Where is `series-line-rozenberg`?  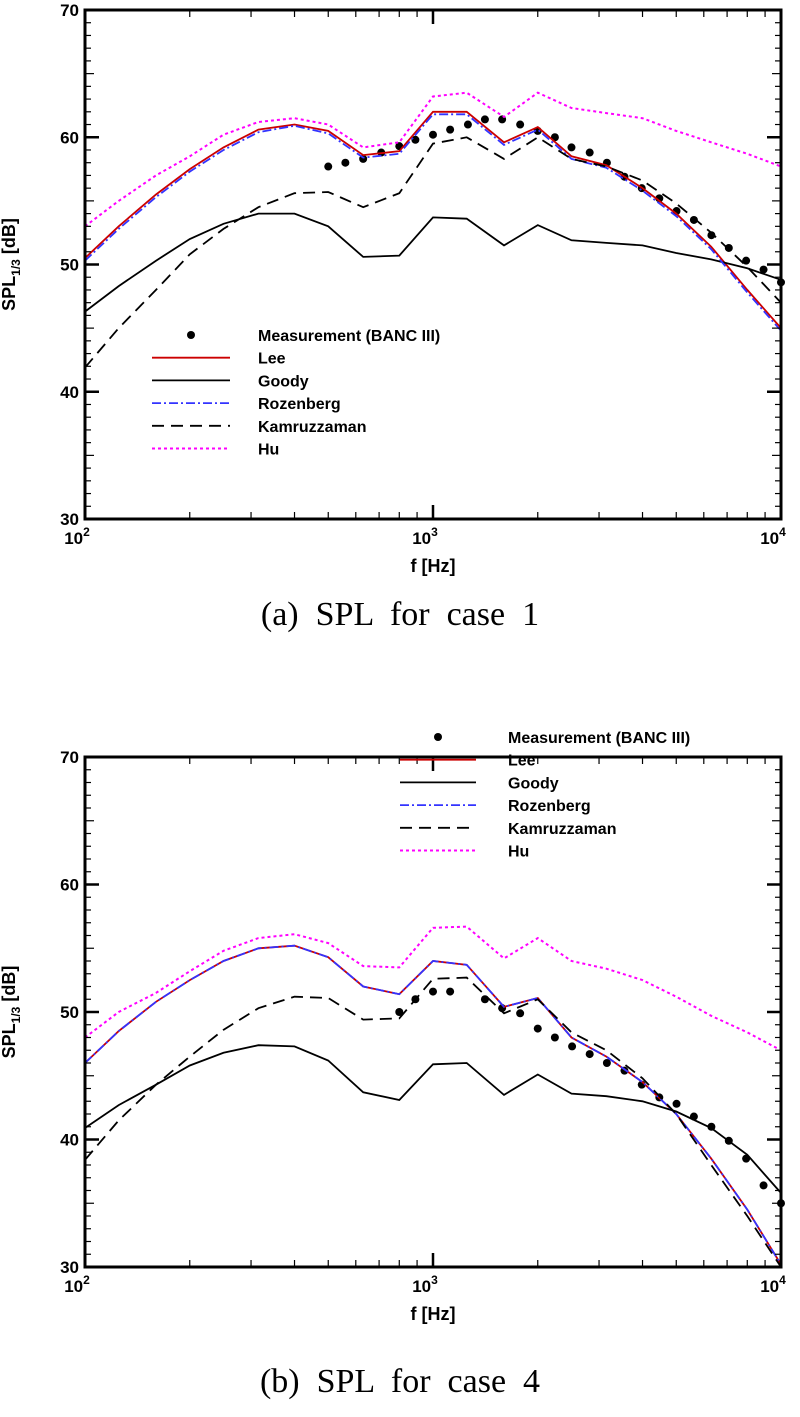 series-line-rozenberg is located at coordinates (433, 222).